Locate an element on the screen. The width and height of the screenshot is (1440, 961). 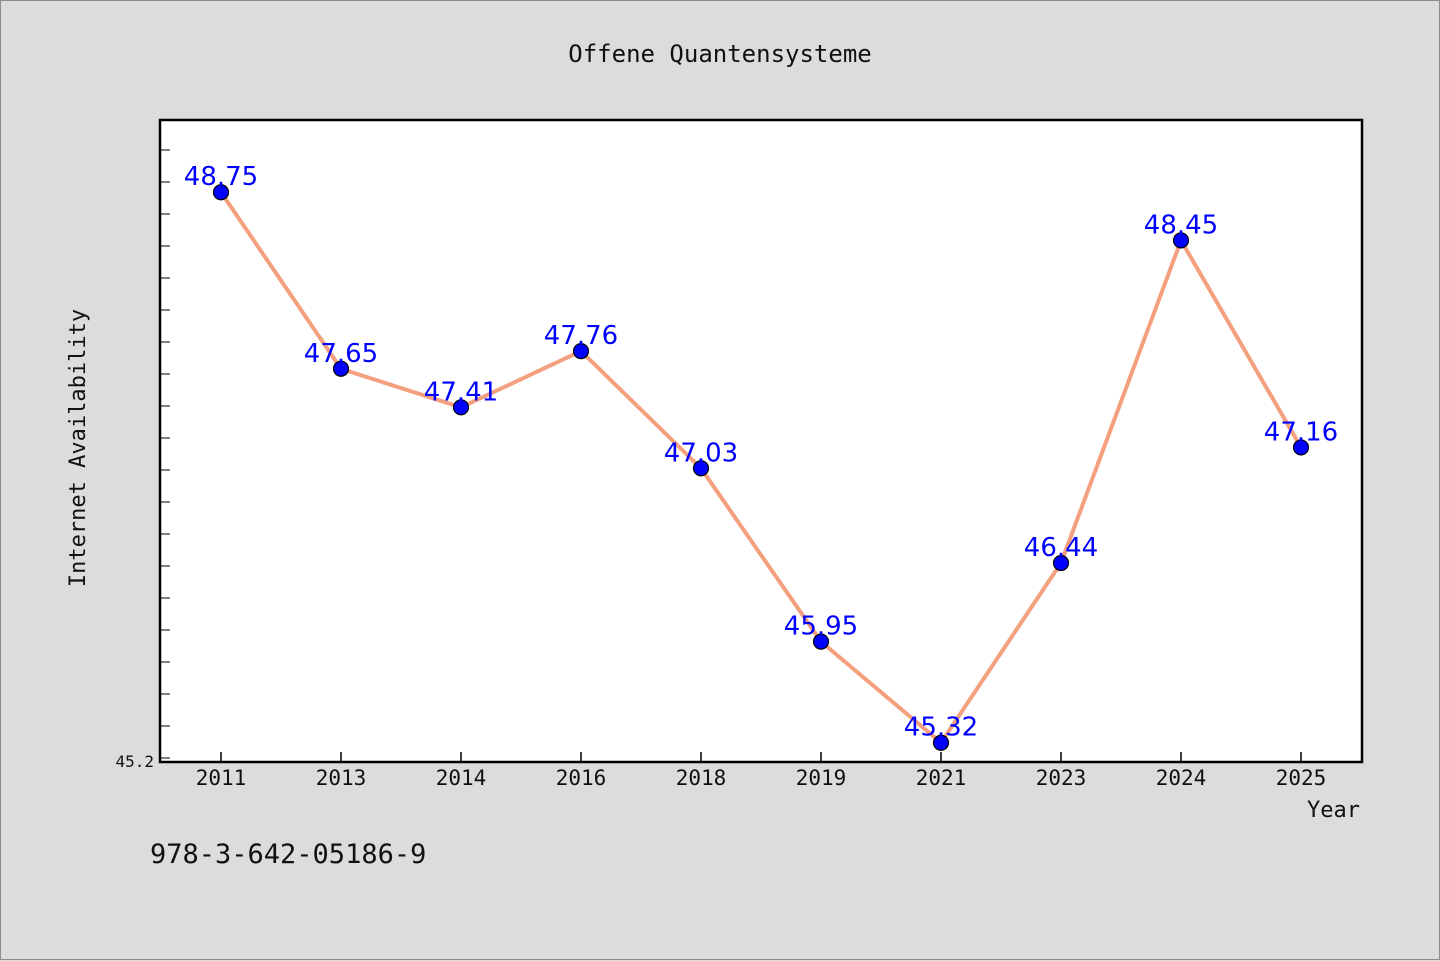
x-tick-label: 2025 is located at coordinates (1301, 778).